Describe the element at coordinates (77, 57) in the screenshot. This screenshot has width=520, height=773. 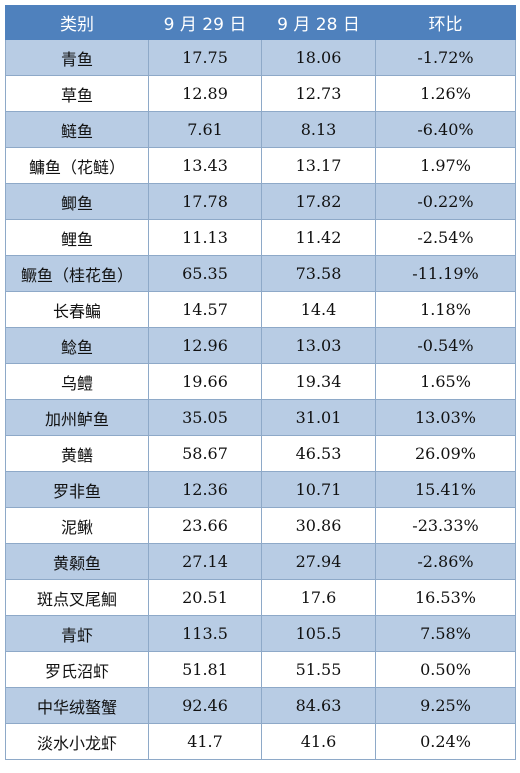
I see `cell-category: 青鱼` at that location.